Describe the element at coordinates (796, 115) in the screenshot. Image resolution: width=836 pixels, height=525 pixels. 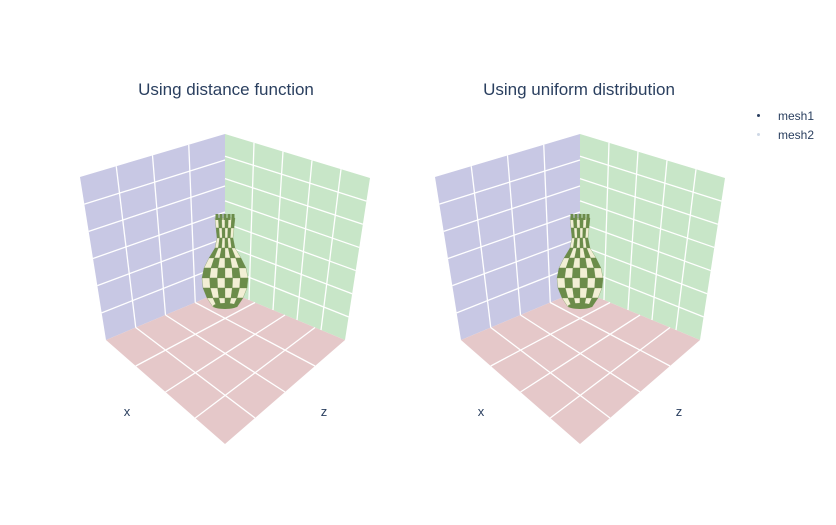
I see `legend-label-mesh1: mesh1` at that location.